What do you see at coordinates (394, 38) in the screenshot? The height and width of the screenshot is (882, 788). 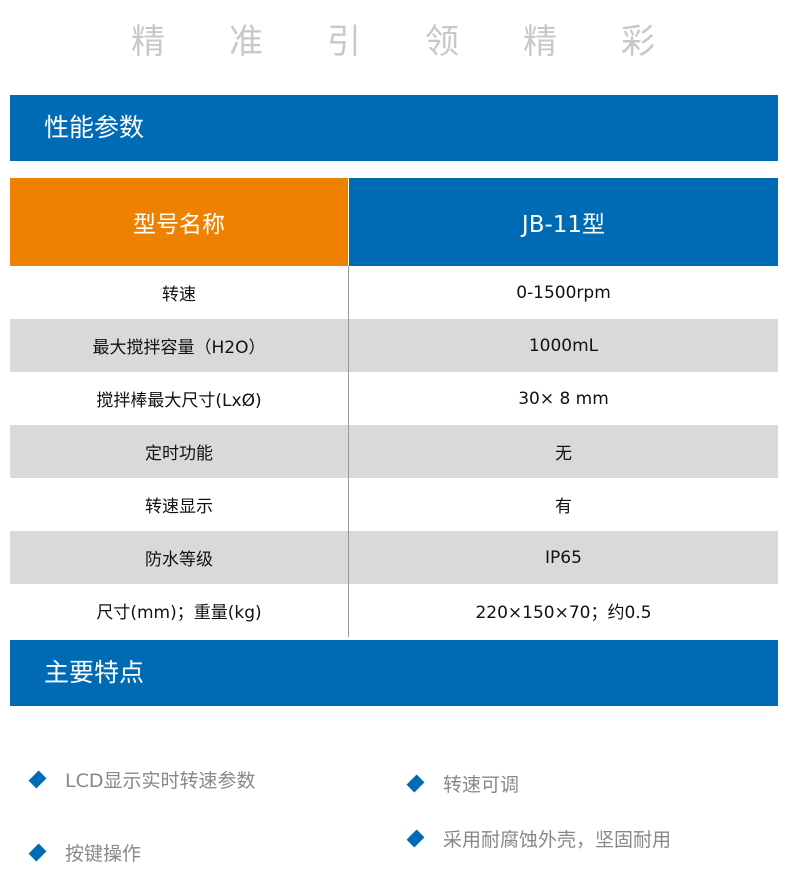 I see `slogan: 精 准 引 领 精 彩` at bounding box center [394, 38].